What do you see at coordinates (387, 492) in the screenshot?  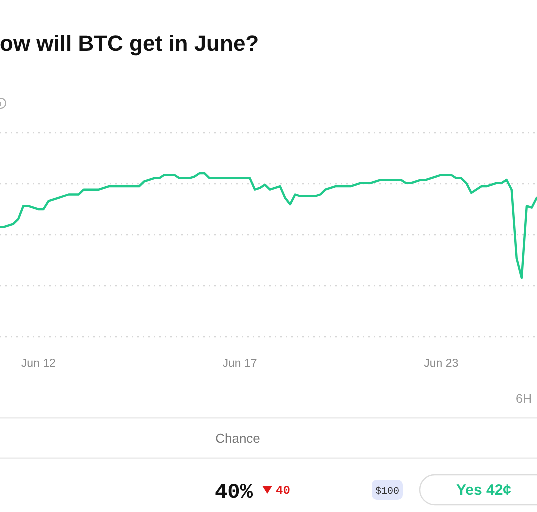 I see `text: $100` at bounding box center [387, 492].